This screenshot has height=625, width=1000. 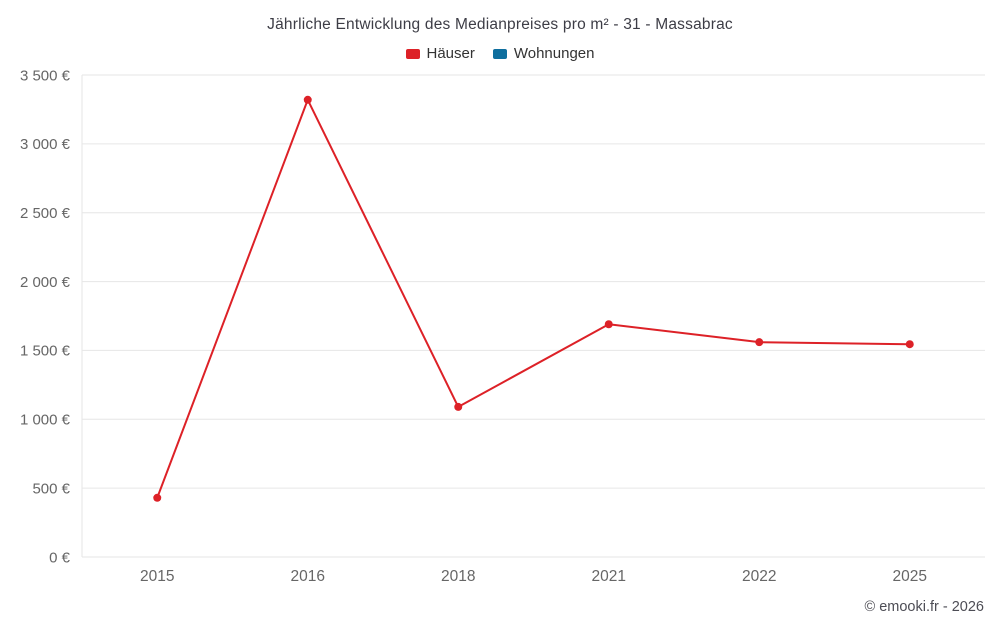 I want to click on x-tick-label: 2025, so click(x=910, y=576).